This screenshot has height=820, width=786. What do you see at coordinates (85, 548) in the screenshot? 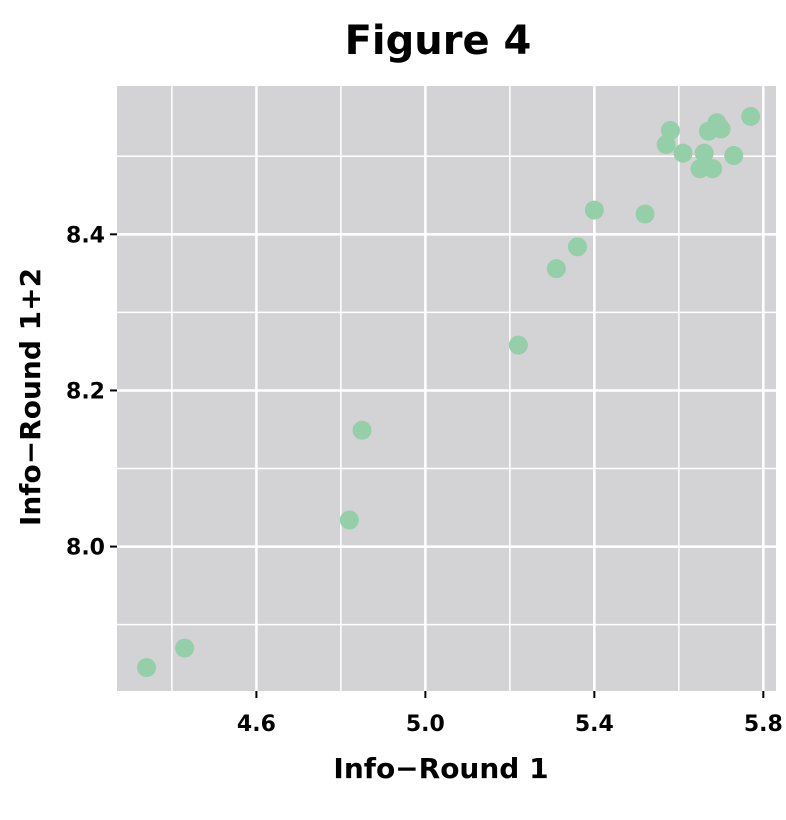
I see `y-tick-label: 8.0` at bounding box center [85, 548].